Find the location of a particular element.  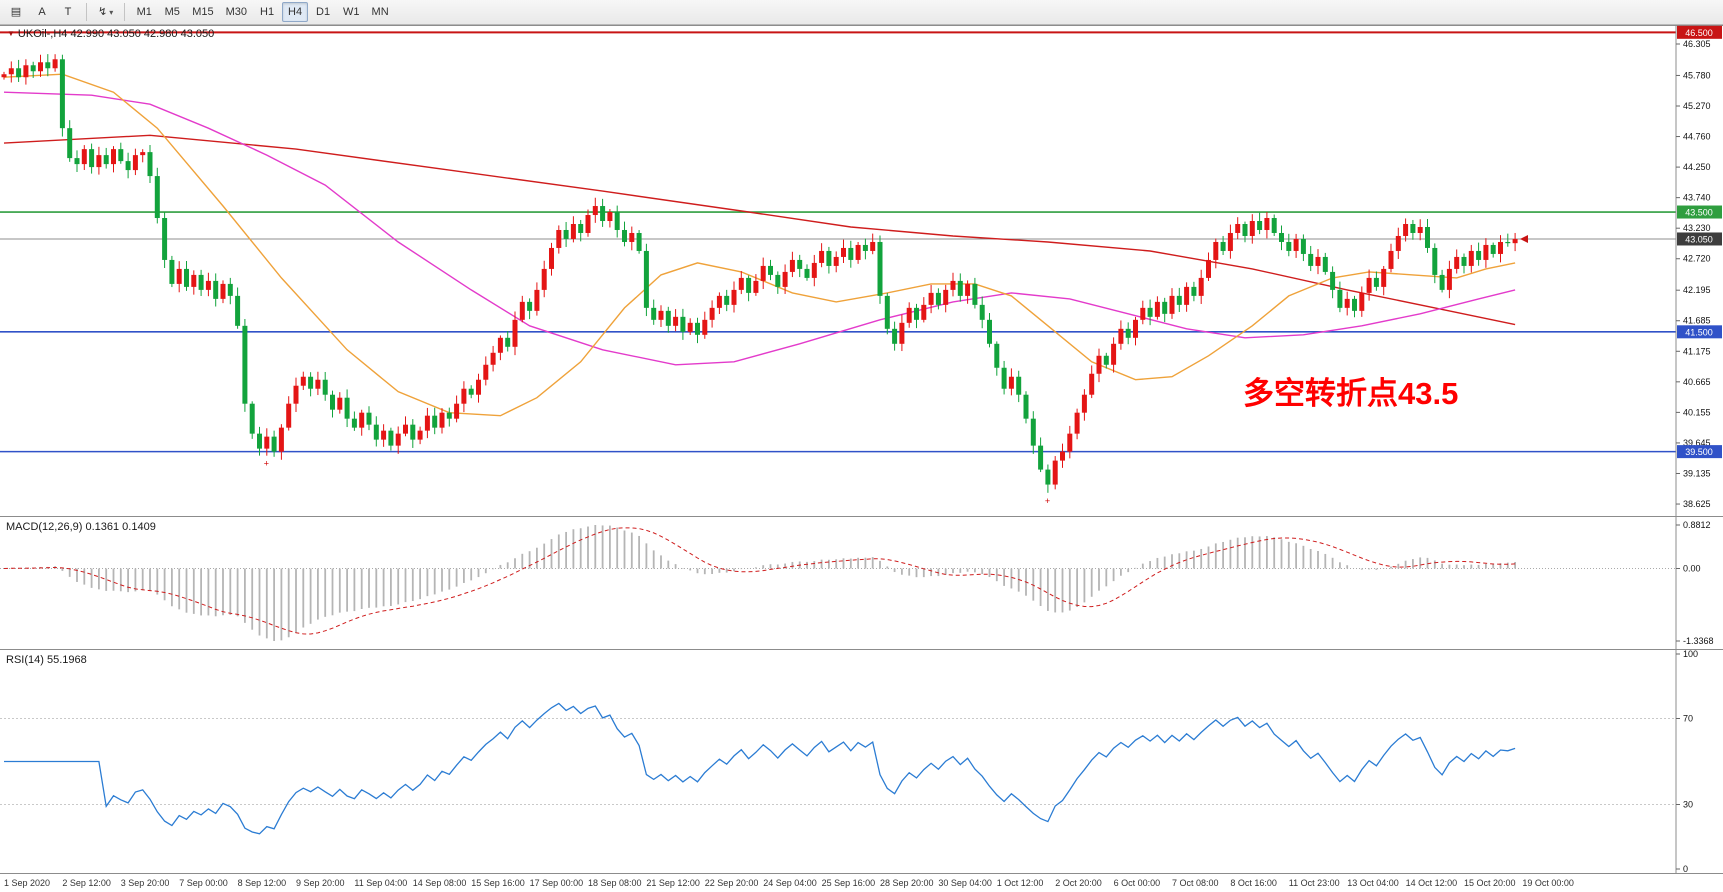

price-tag-label: 39.500 is located at coordinates (1699, 452).